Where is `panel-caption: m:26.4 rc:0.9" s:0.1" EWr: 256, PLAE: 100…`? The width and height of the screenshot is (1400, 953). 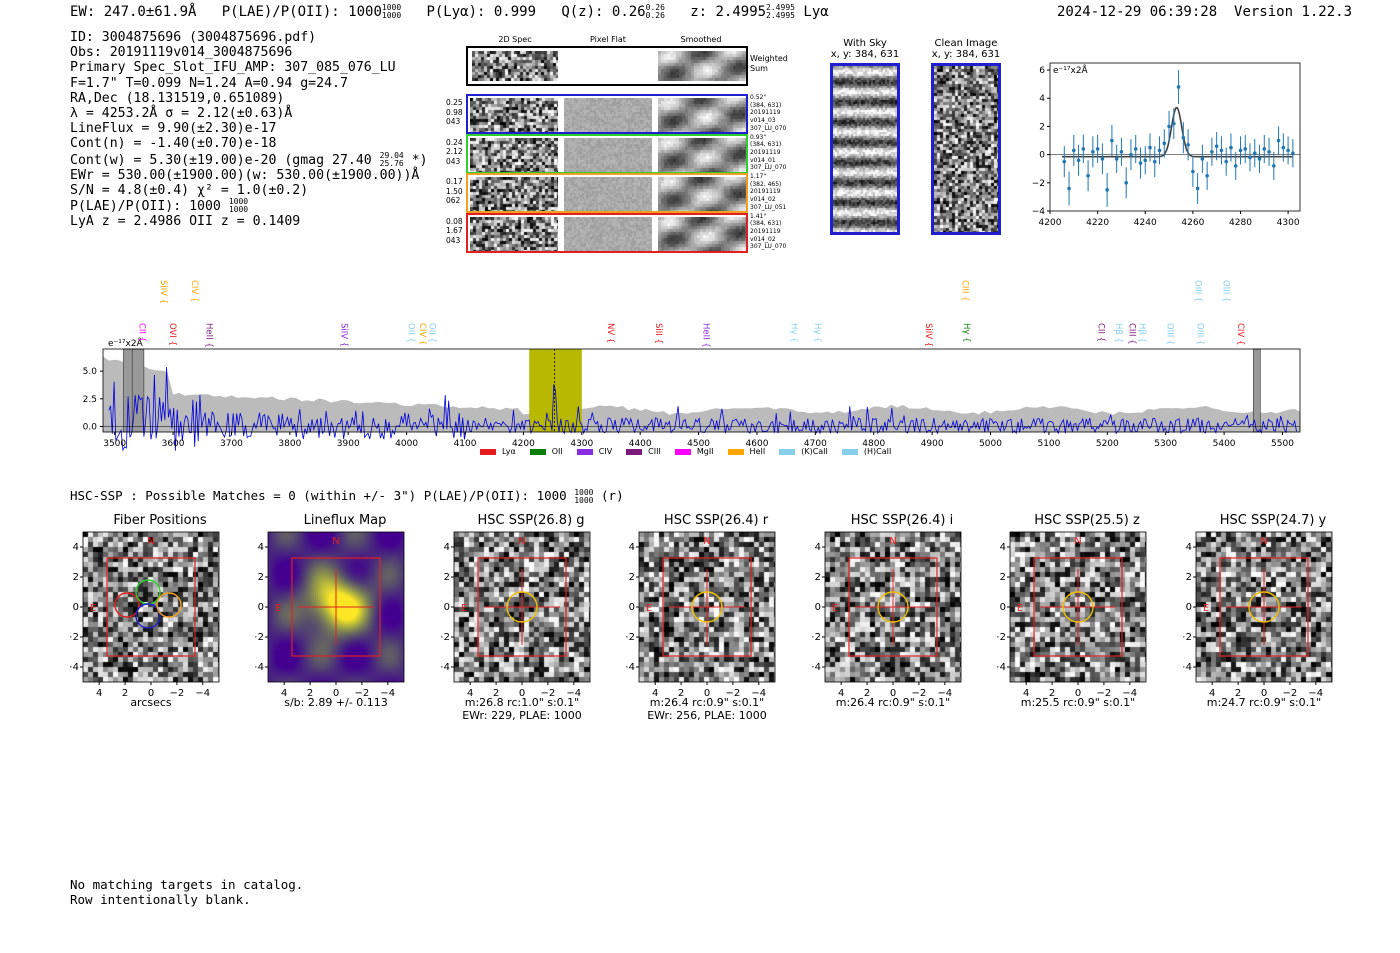 panel-caption: m:26.4 rc:0.9" s:0.1" EWr: 256, PLAE: 100… is located at coordinates (707, 709).